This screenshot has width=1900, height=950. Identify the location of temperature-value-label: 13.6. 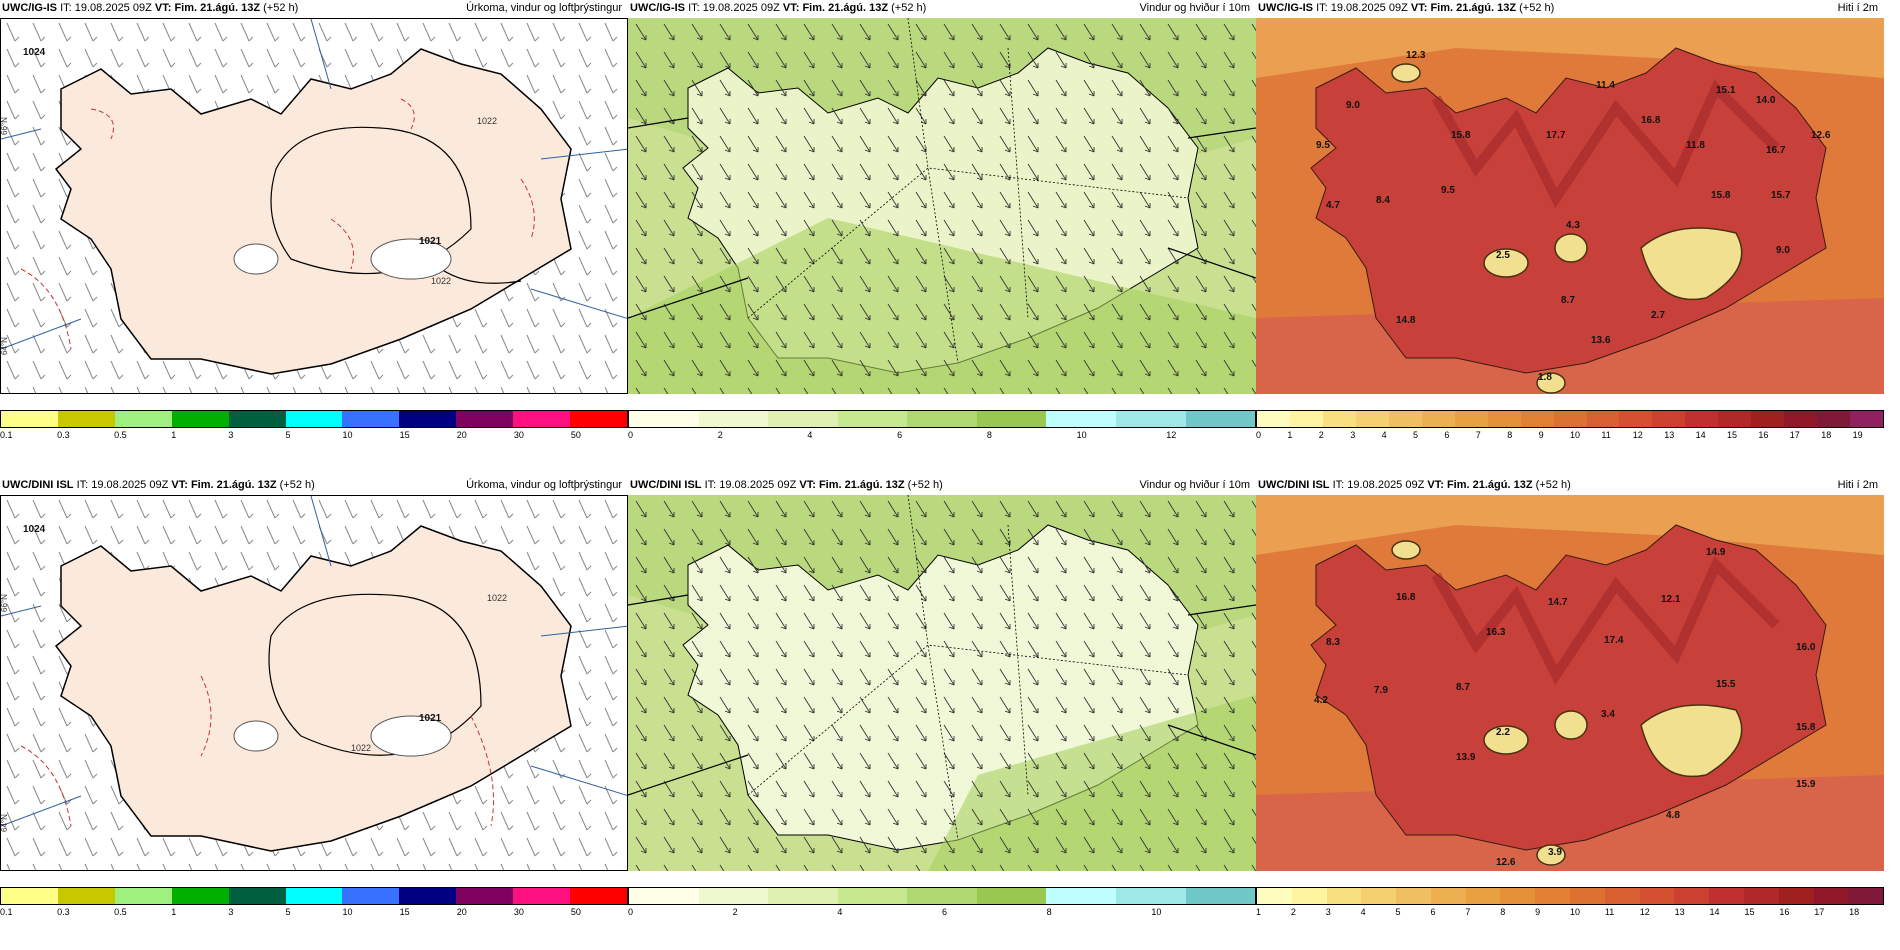
(1601, 340).